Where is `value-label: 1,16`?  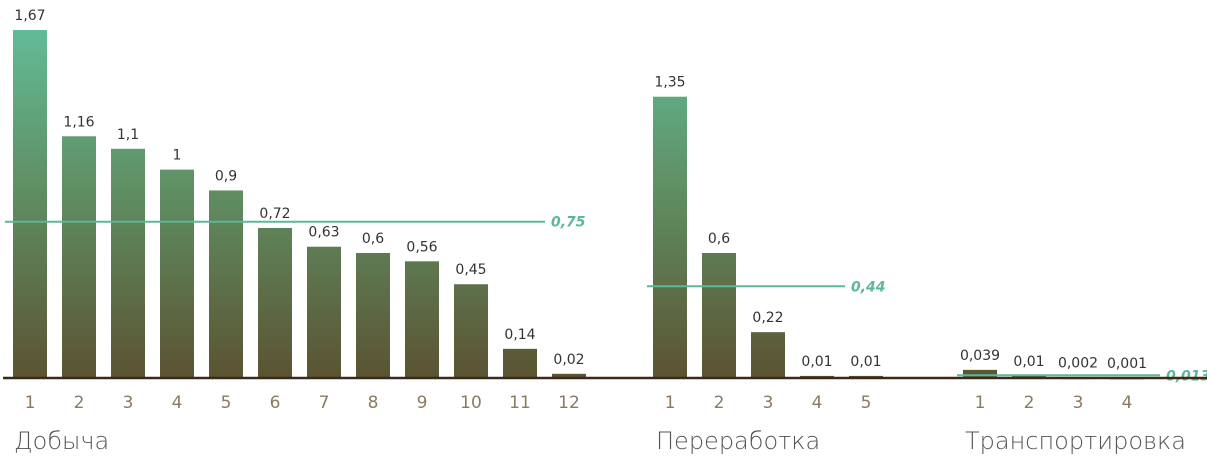
value-label: 1,16 is located at coordinates (78, 122).